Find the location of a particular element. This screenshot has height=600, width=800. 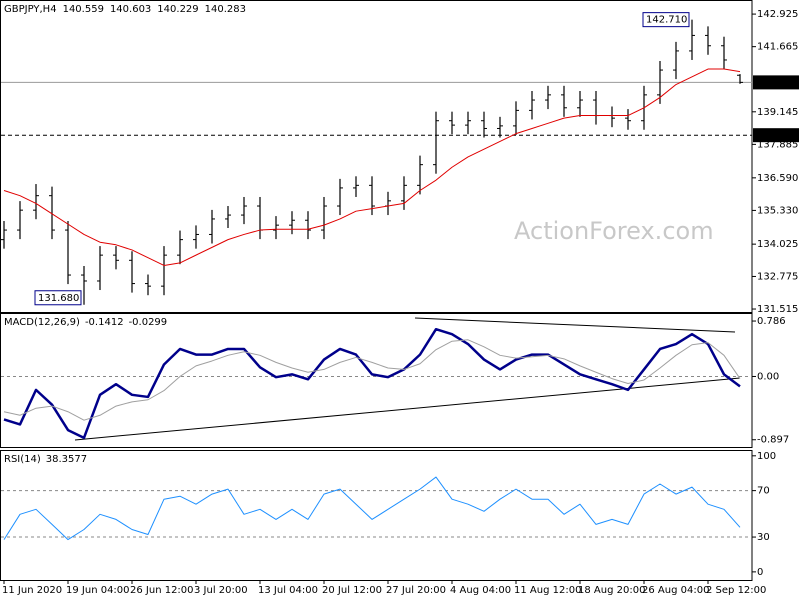

x-tick-label: 2 Sep 12:00 is located at coordinates (736, 590).